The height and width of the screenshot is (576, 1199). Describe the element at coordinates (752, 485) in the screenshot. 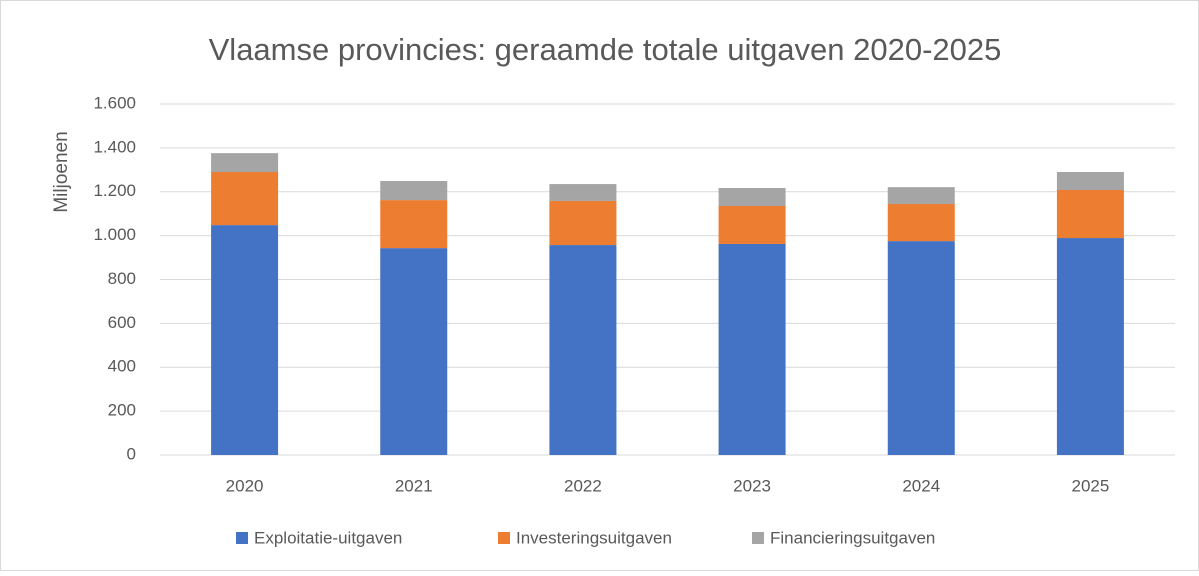

I see `x-tick-label: 2023` at that location.